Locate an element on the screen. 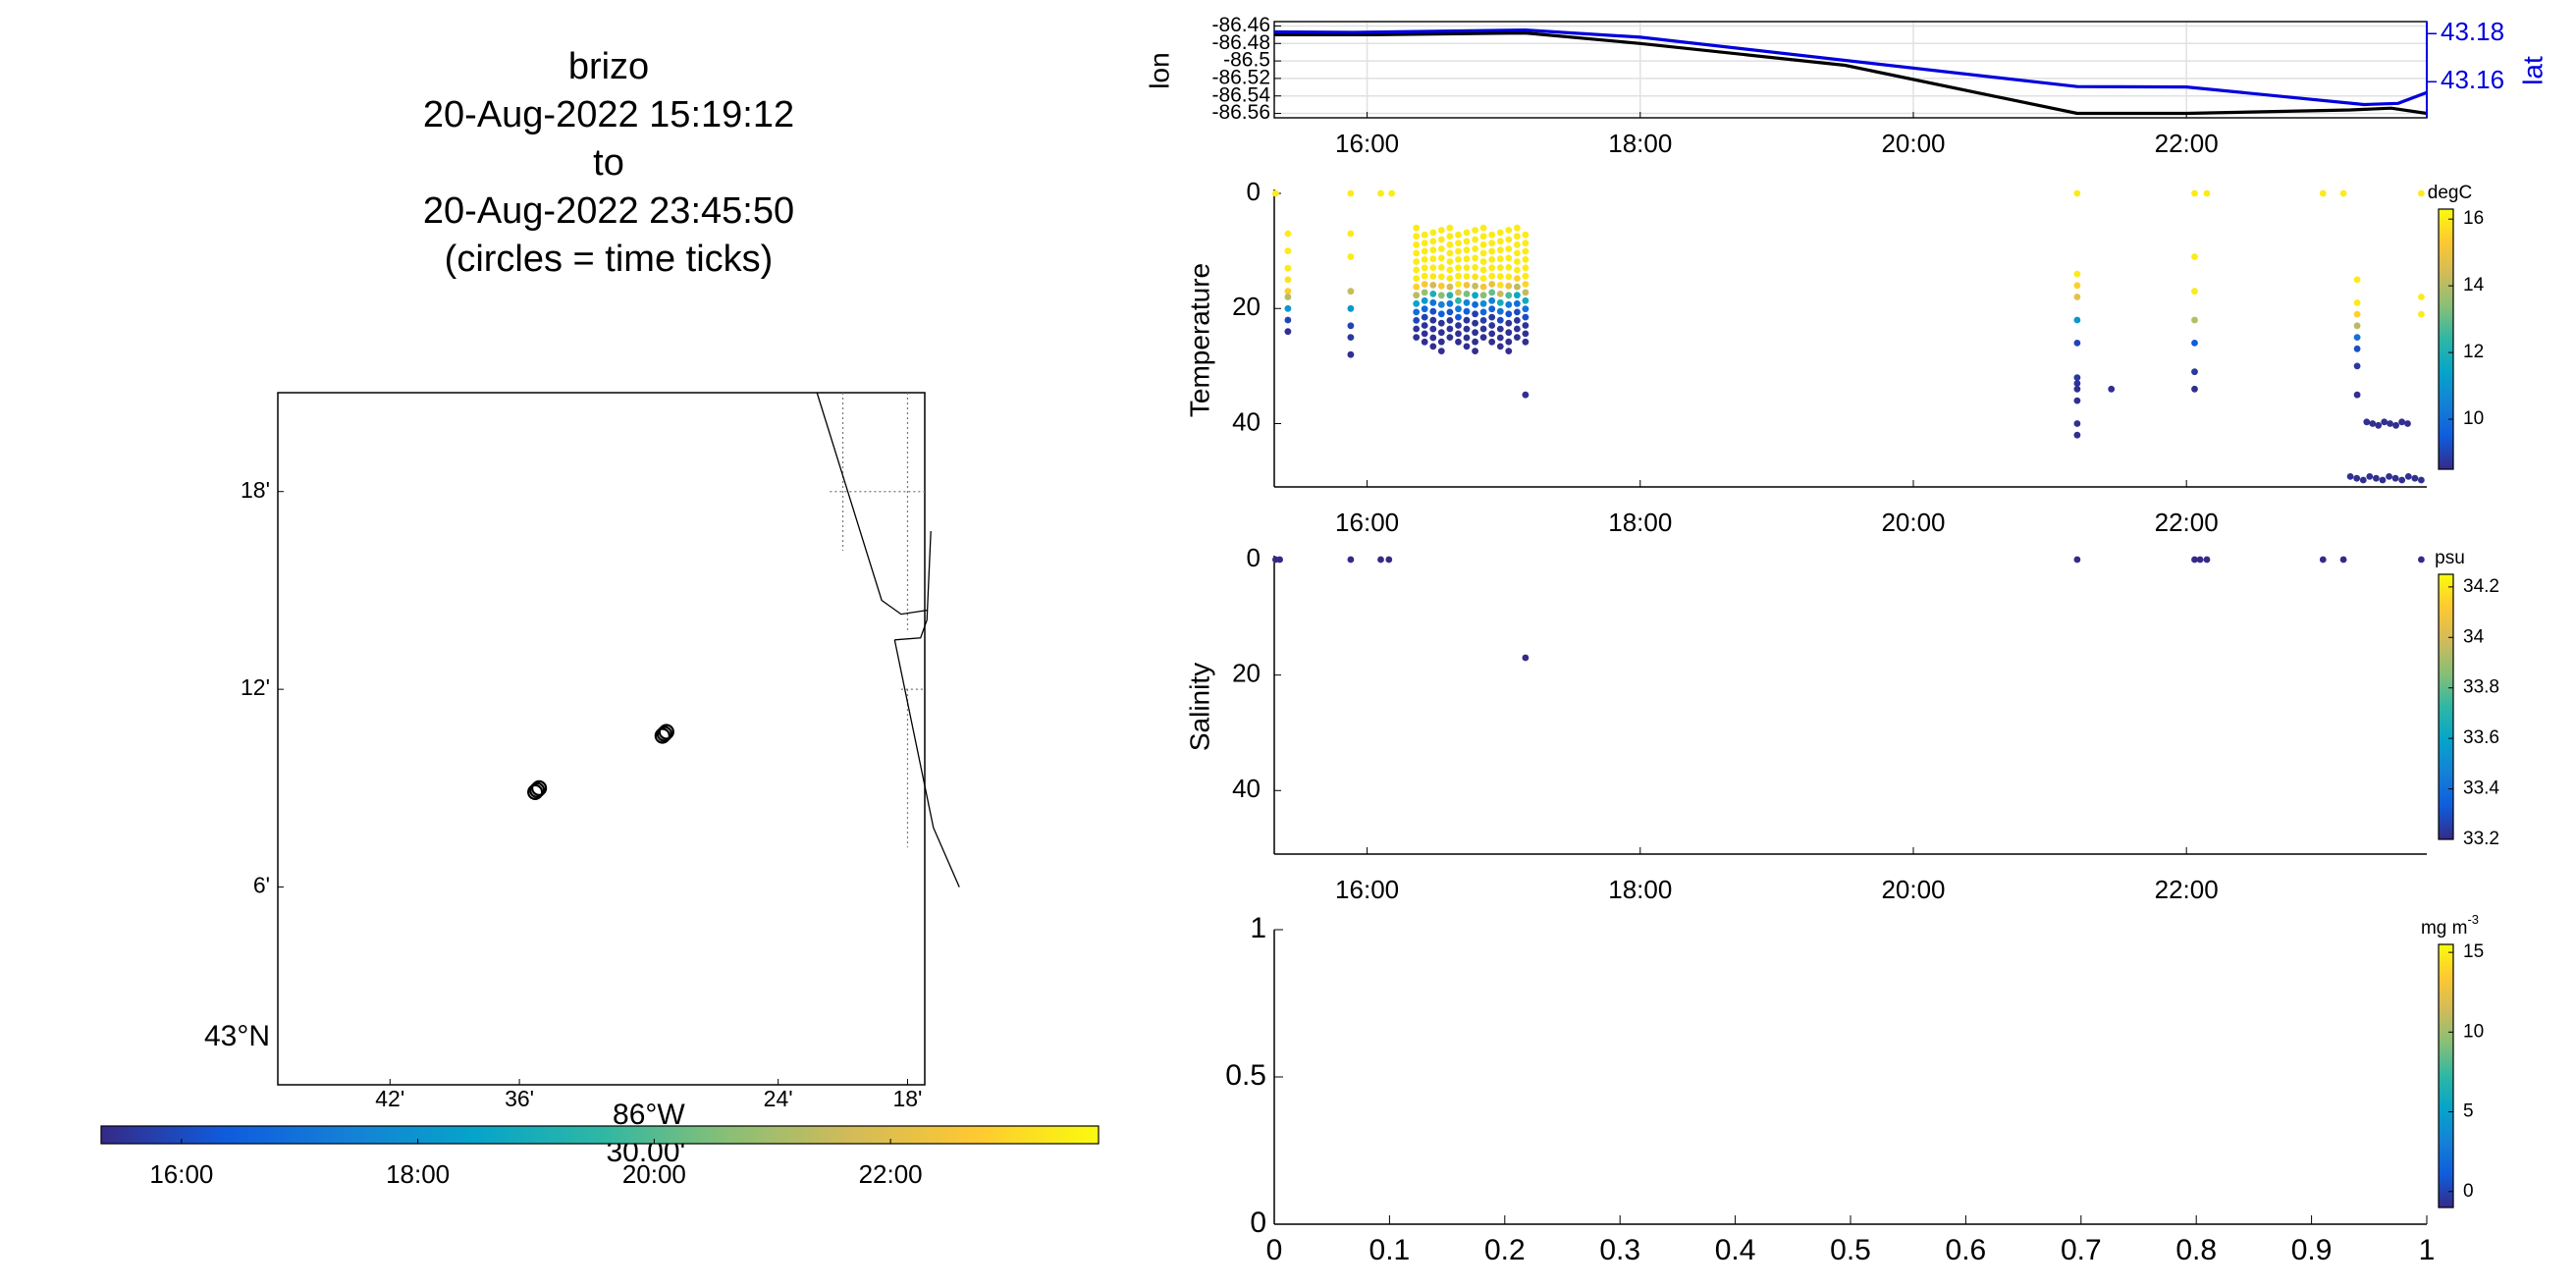 The height and width of the screenshot is (1288, 2576). lonlat-x-tick-label: 18:00 is located at coordinates (1640, 143).